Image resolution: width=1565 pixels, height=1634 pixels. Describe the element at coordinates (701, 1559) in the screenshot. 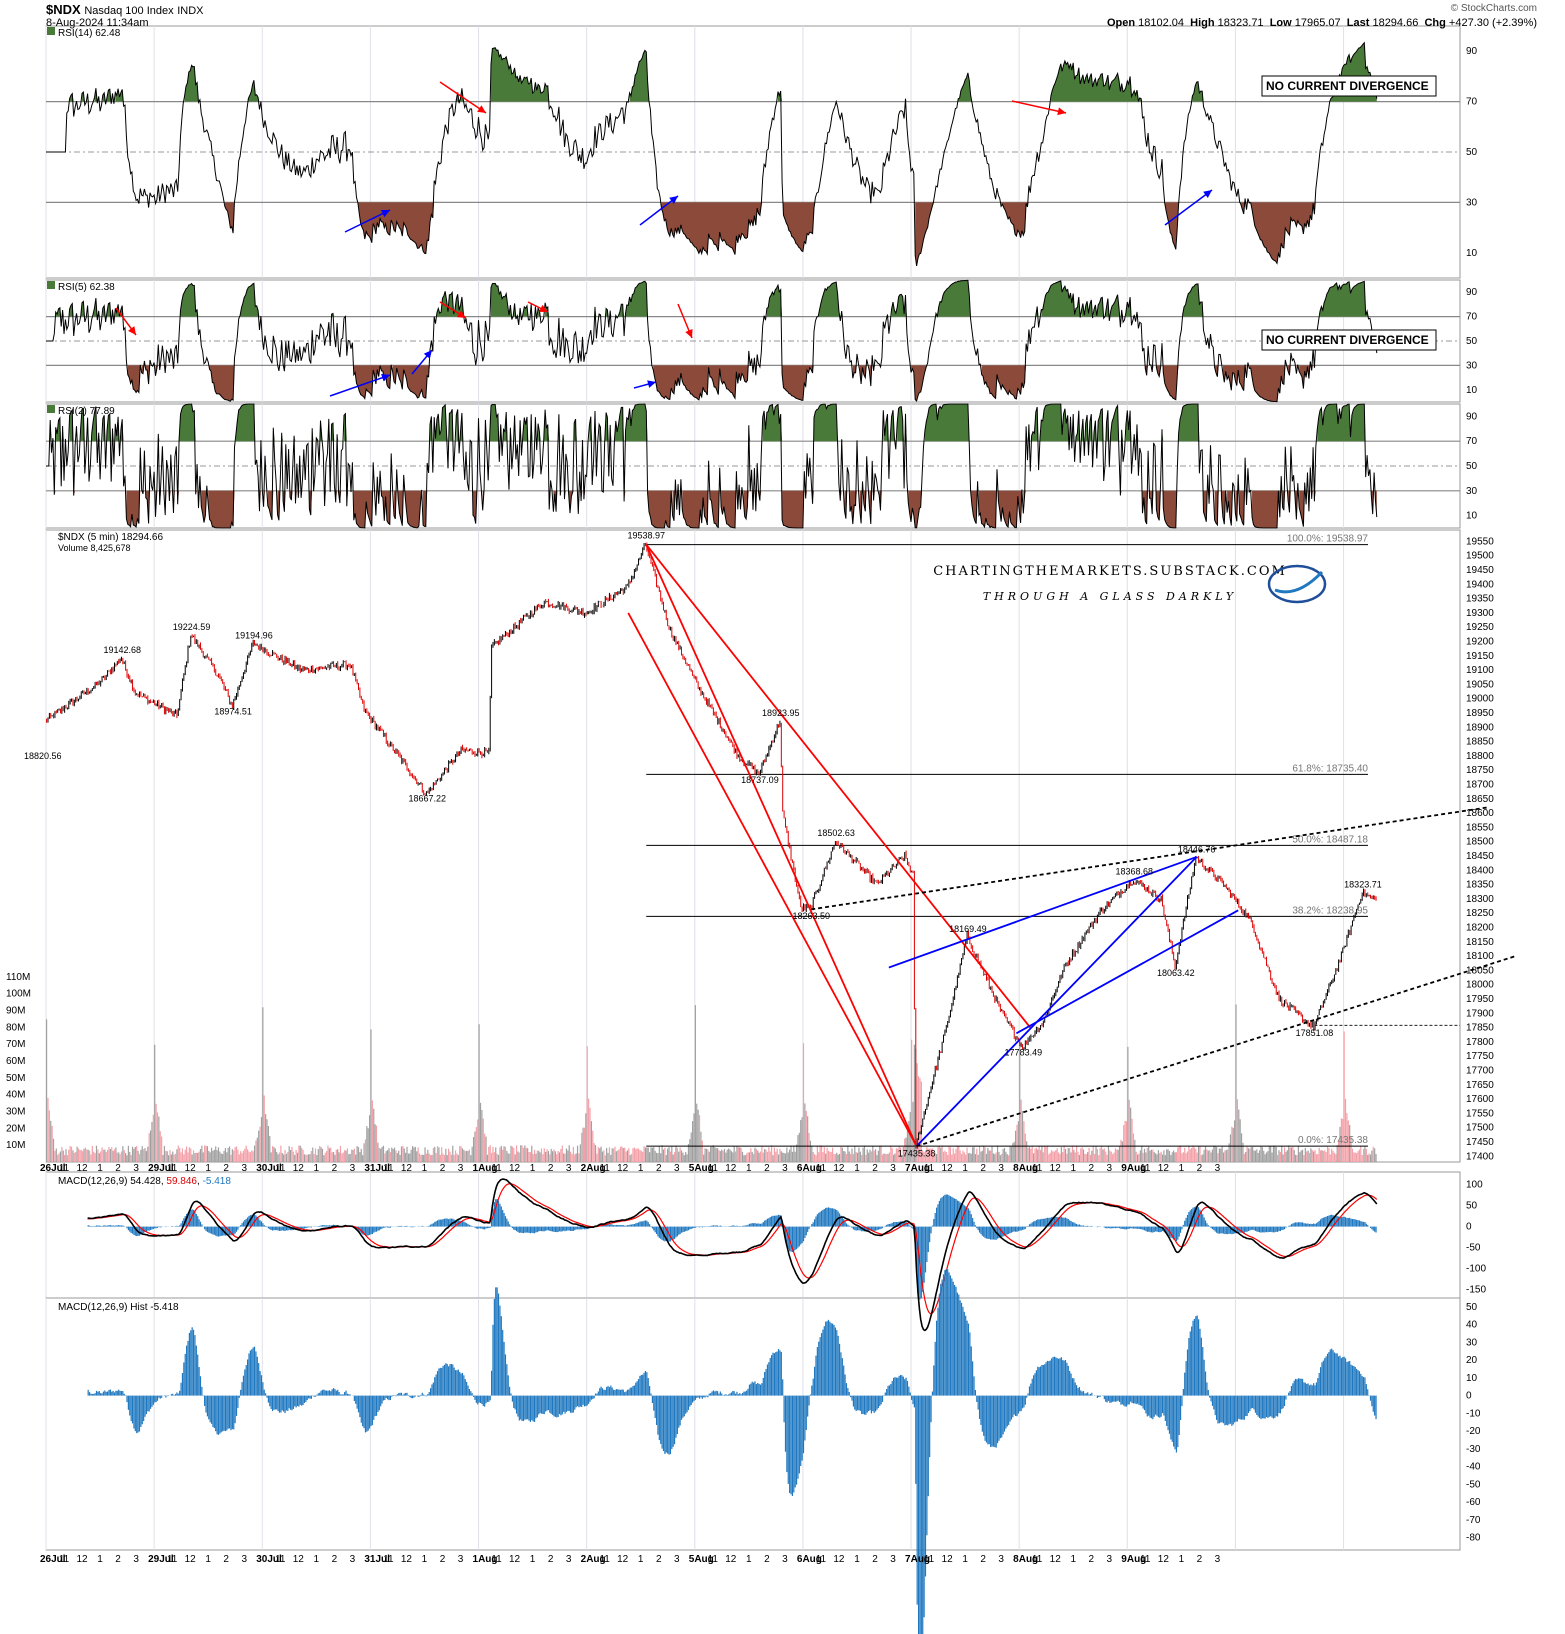

I see `x-tick-label: 5Aug` at that location.